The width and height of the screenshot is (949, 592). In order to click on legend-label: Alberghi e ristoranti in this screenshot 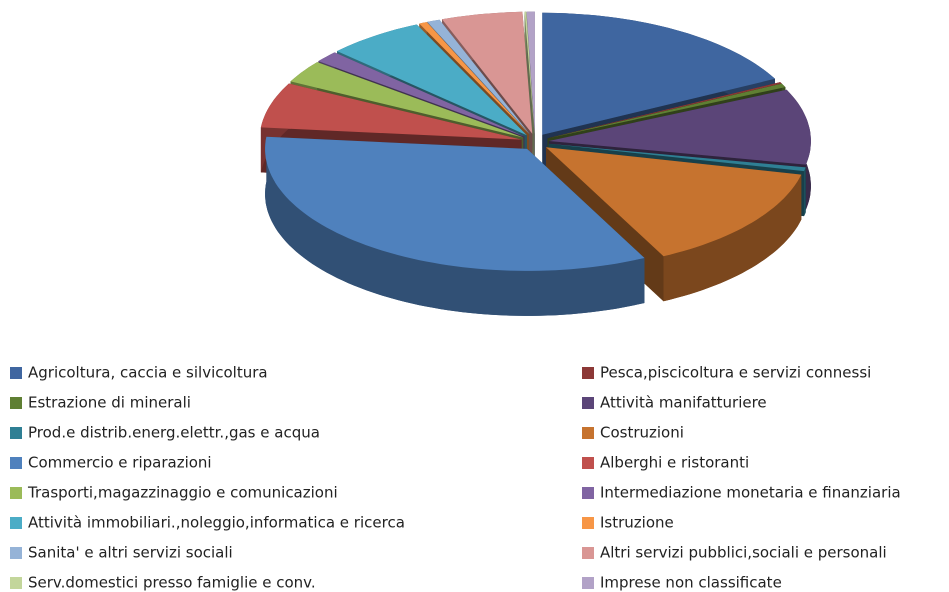, I will do `click(674, 463)`.